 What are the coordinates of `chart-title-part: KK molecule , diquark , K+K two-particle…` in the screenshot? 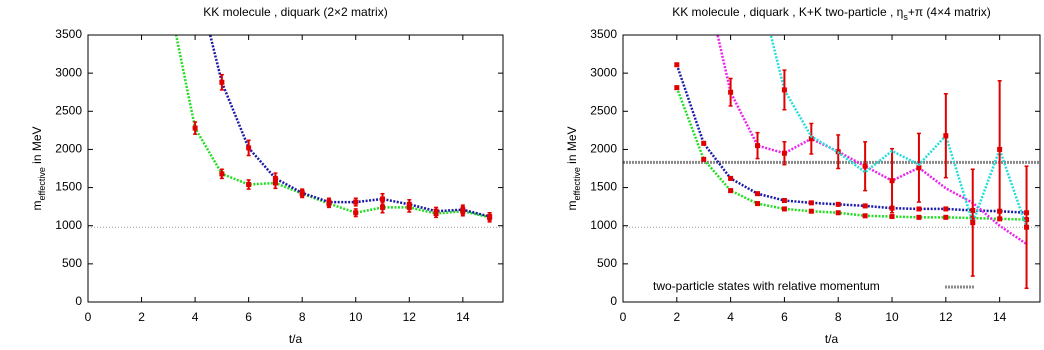 It's located at (787, 12).